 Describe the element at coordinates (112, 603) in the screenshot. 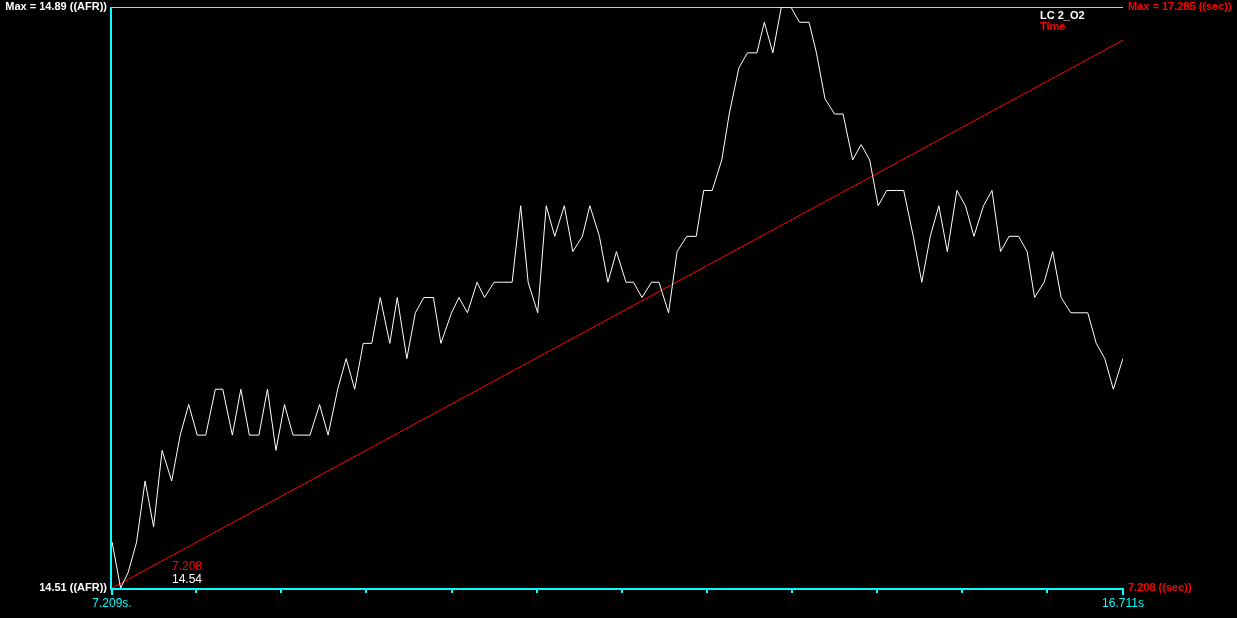

I see `x-tick-label: 7.209s.` at that location.